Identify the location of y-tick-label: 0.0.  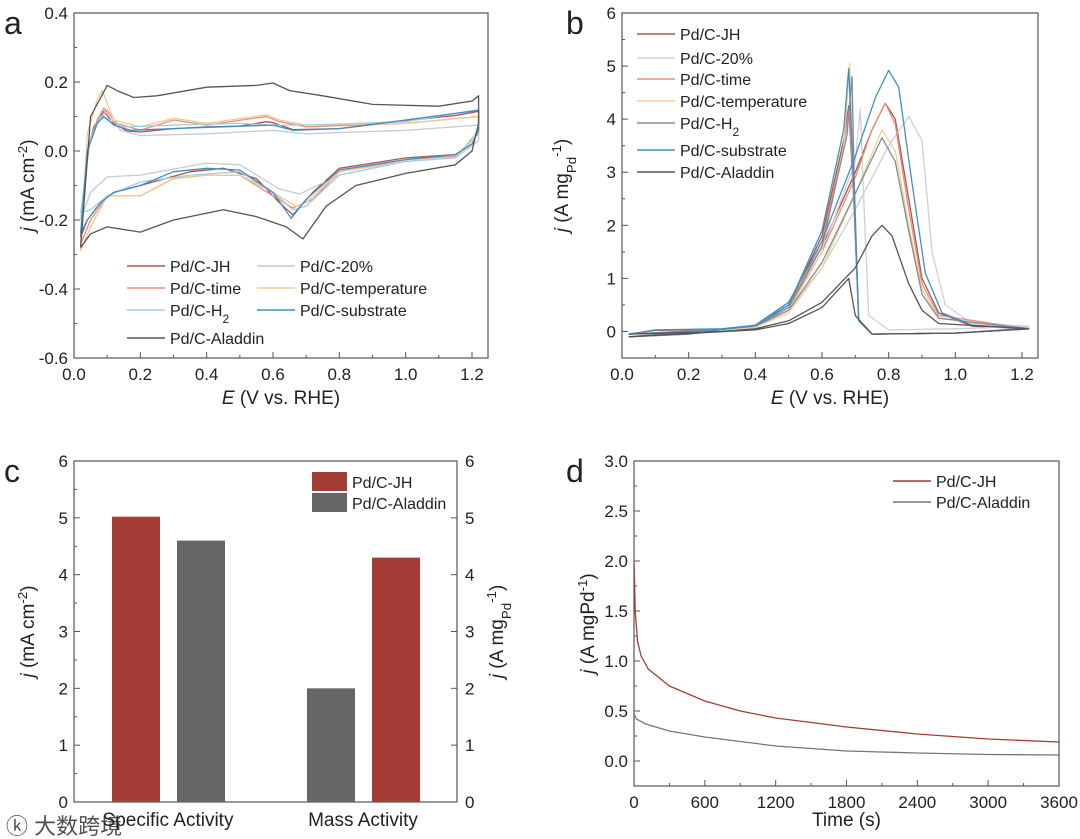
(616, 761).